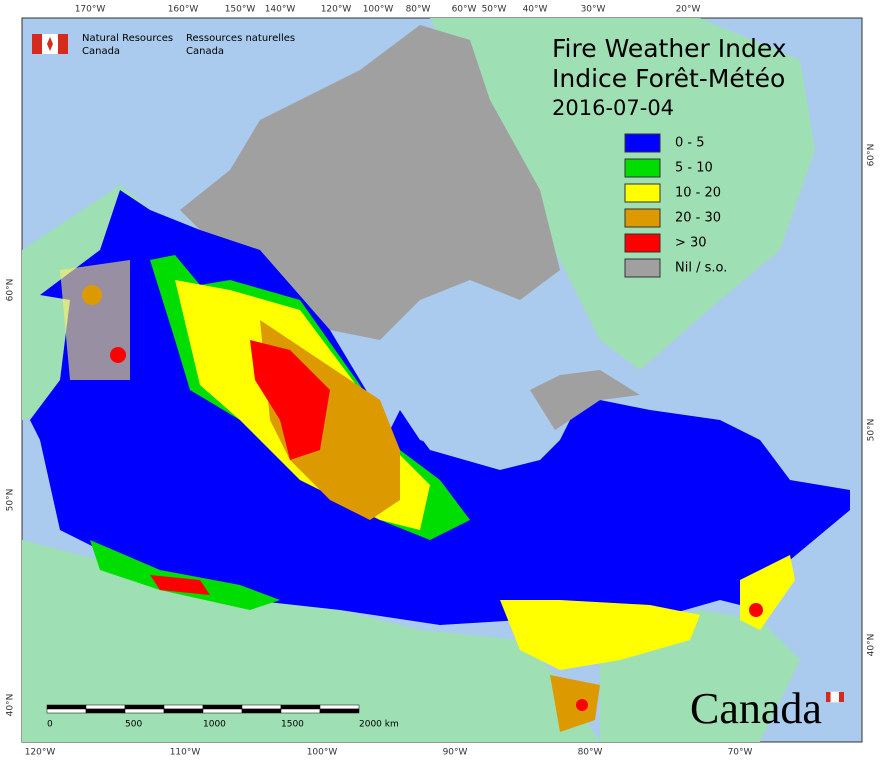  Describe the element at coordinates (180, 585) in the screenshot. I see `bc-red` at that location.